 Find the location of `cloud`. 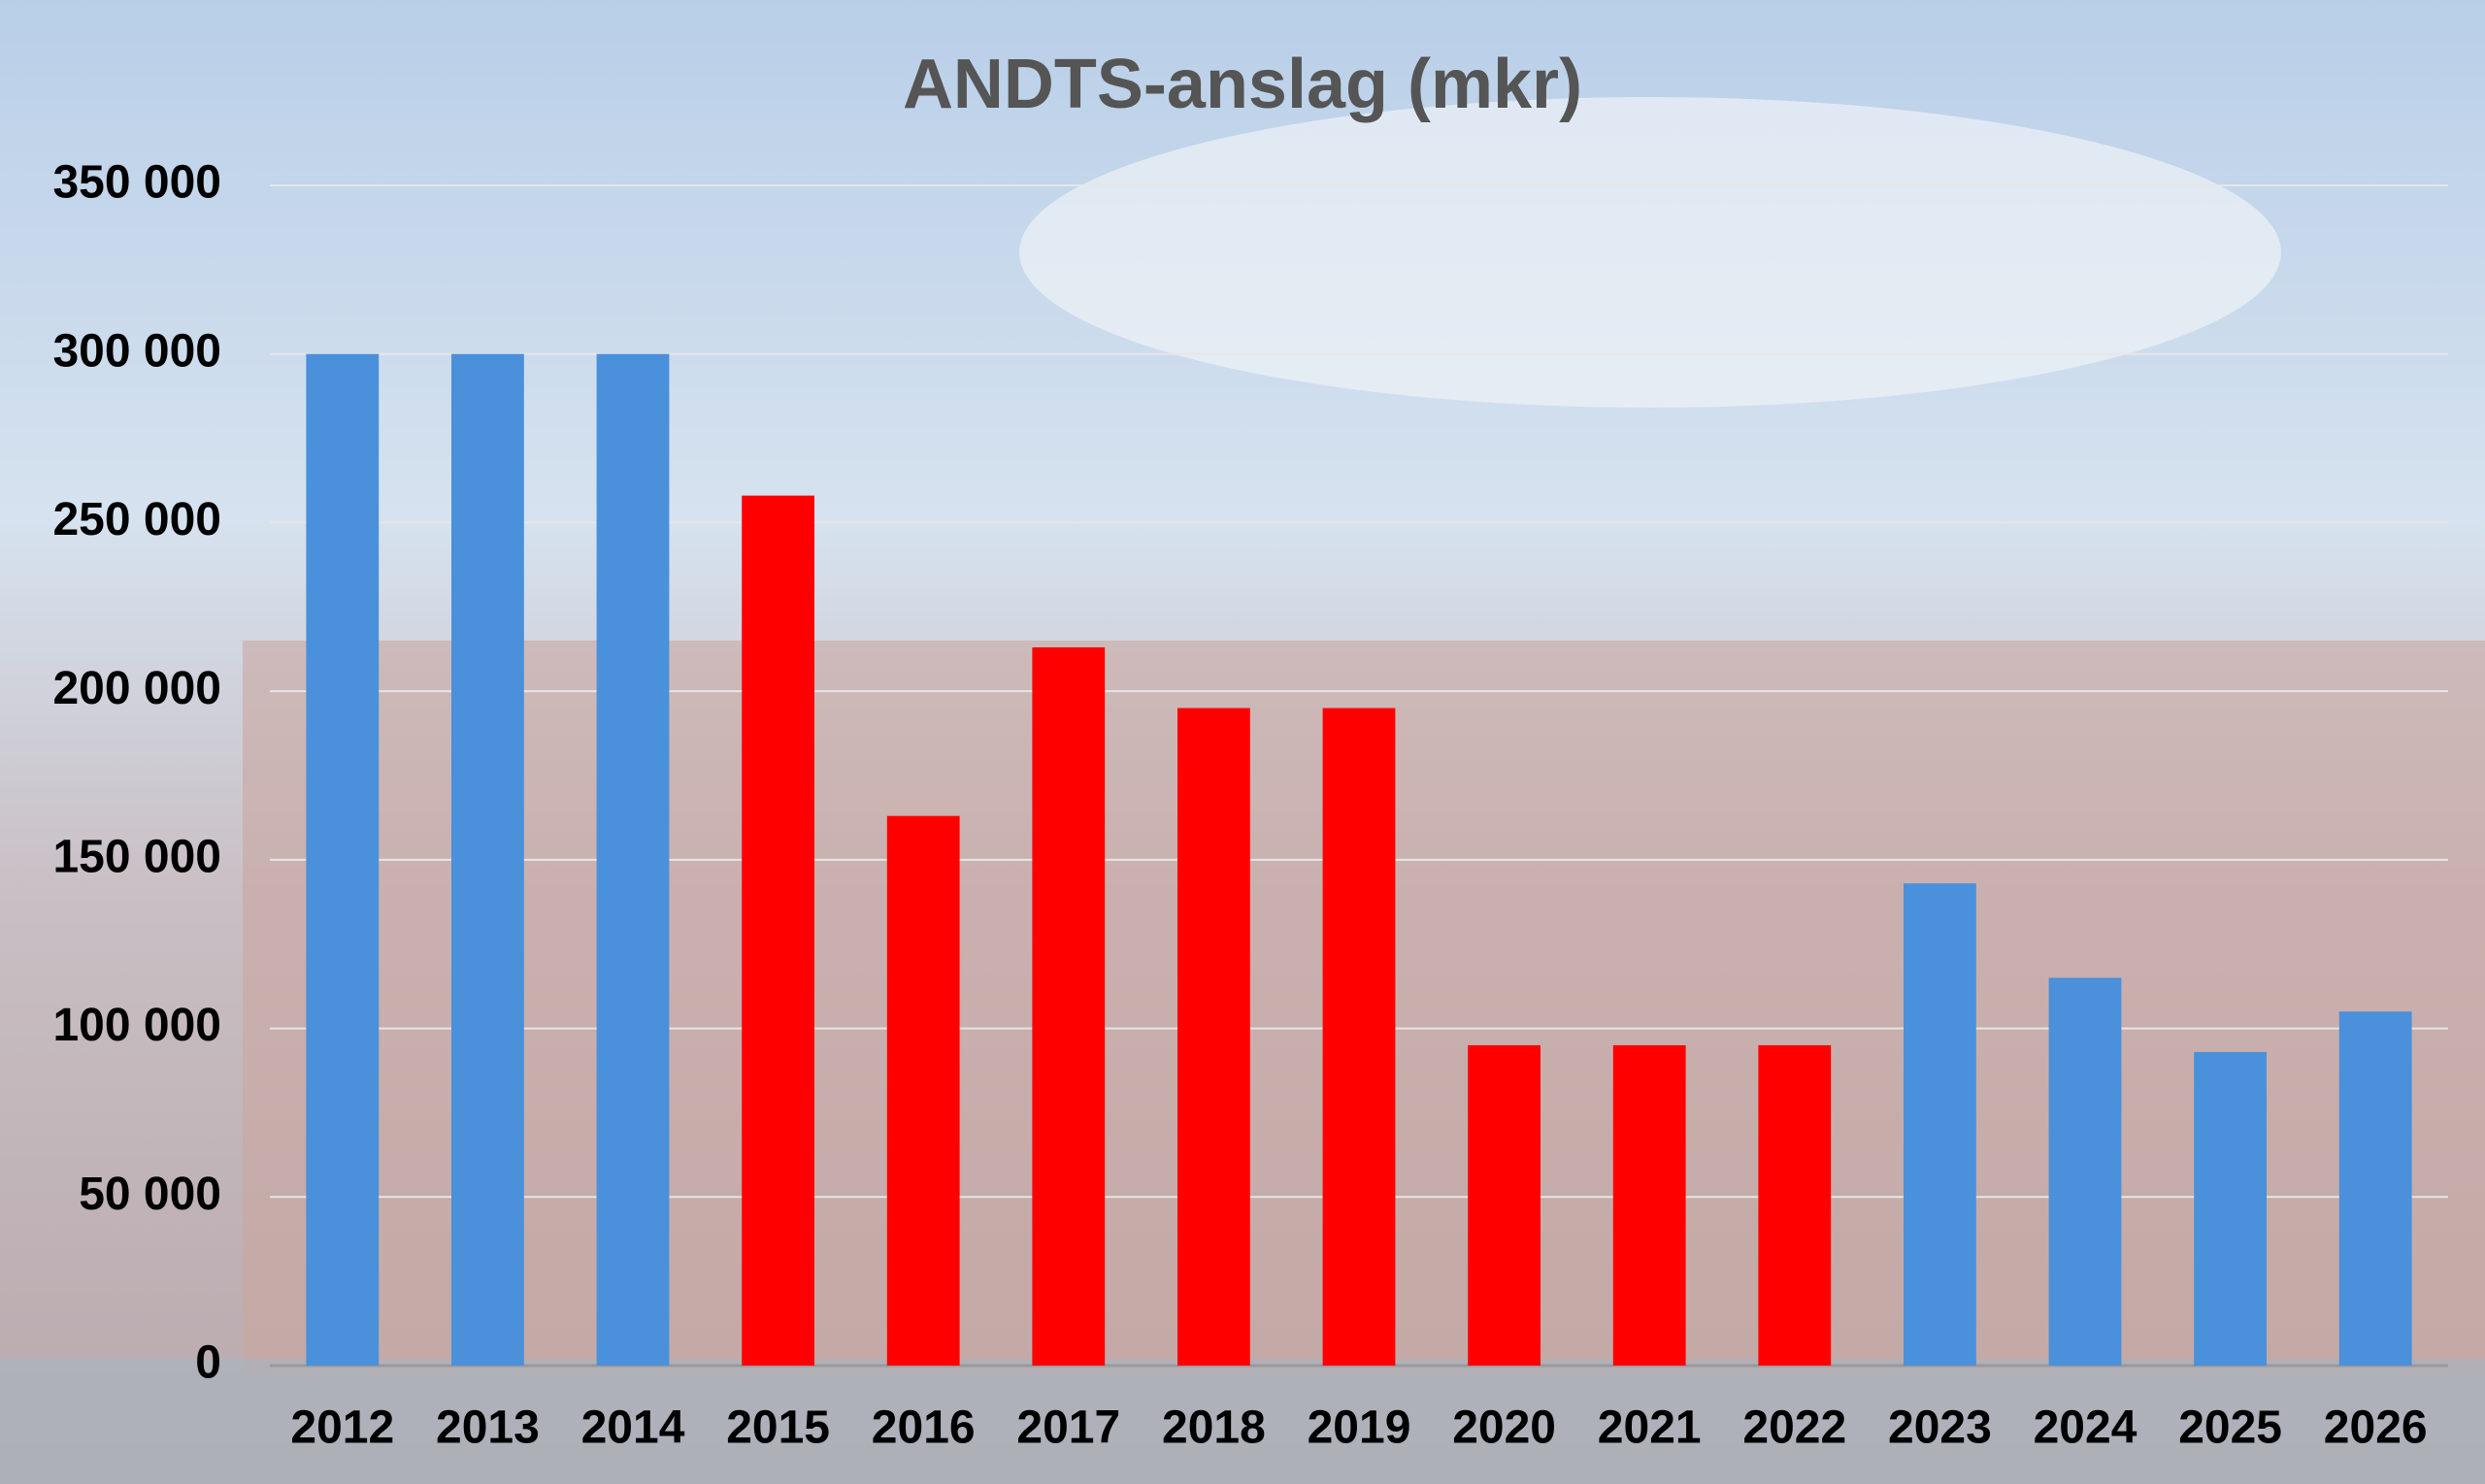

cloud is located at coordinates (1650, 252).